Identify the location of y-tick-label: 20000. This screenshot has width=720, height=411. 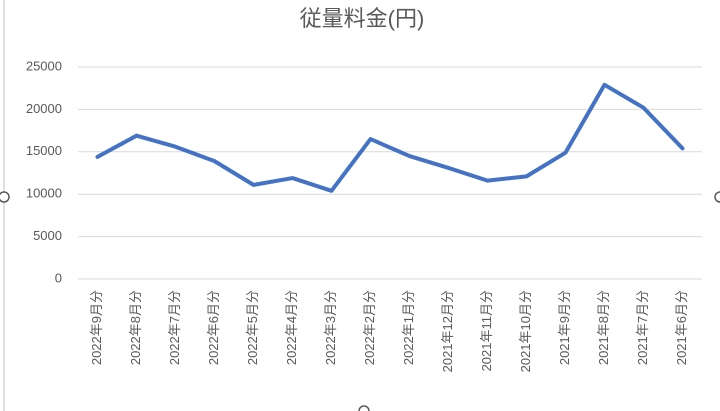
(44, 108).